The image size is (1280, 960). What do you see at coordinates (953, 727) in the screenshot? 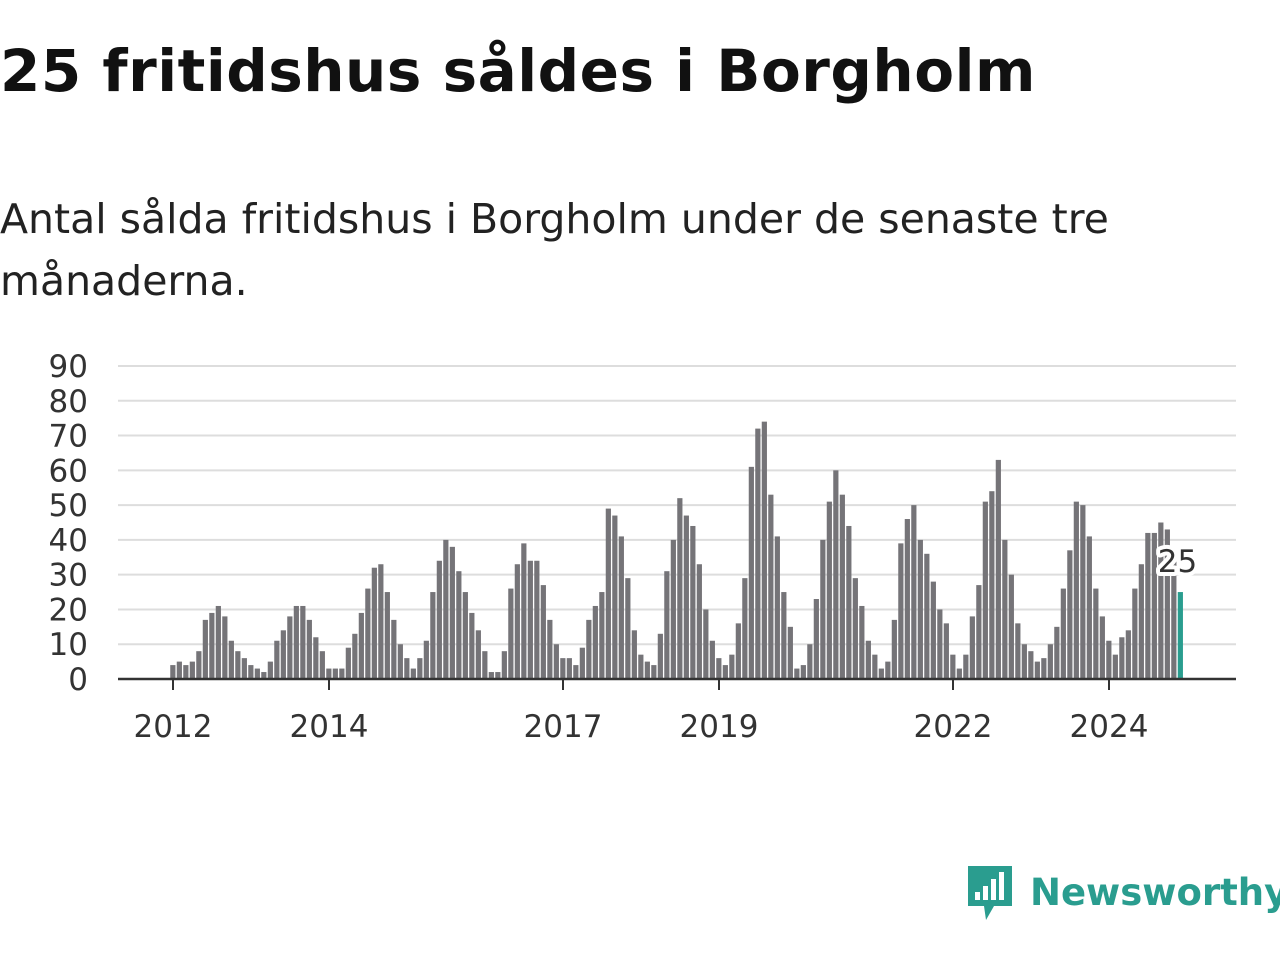
I see `x-tick-label: 2022` at bounding box center [953, 727].